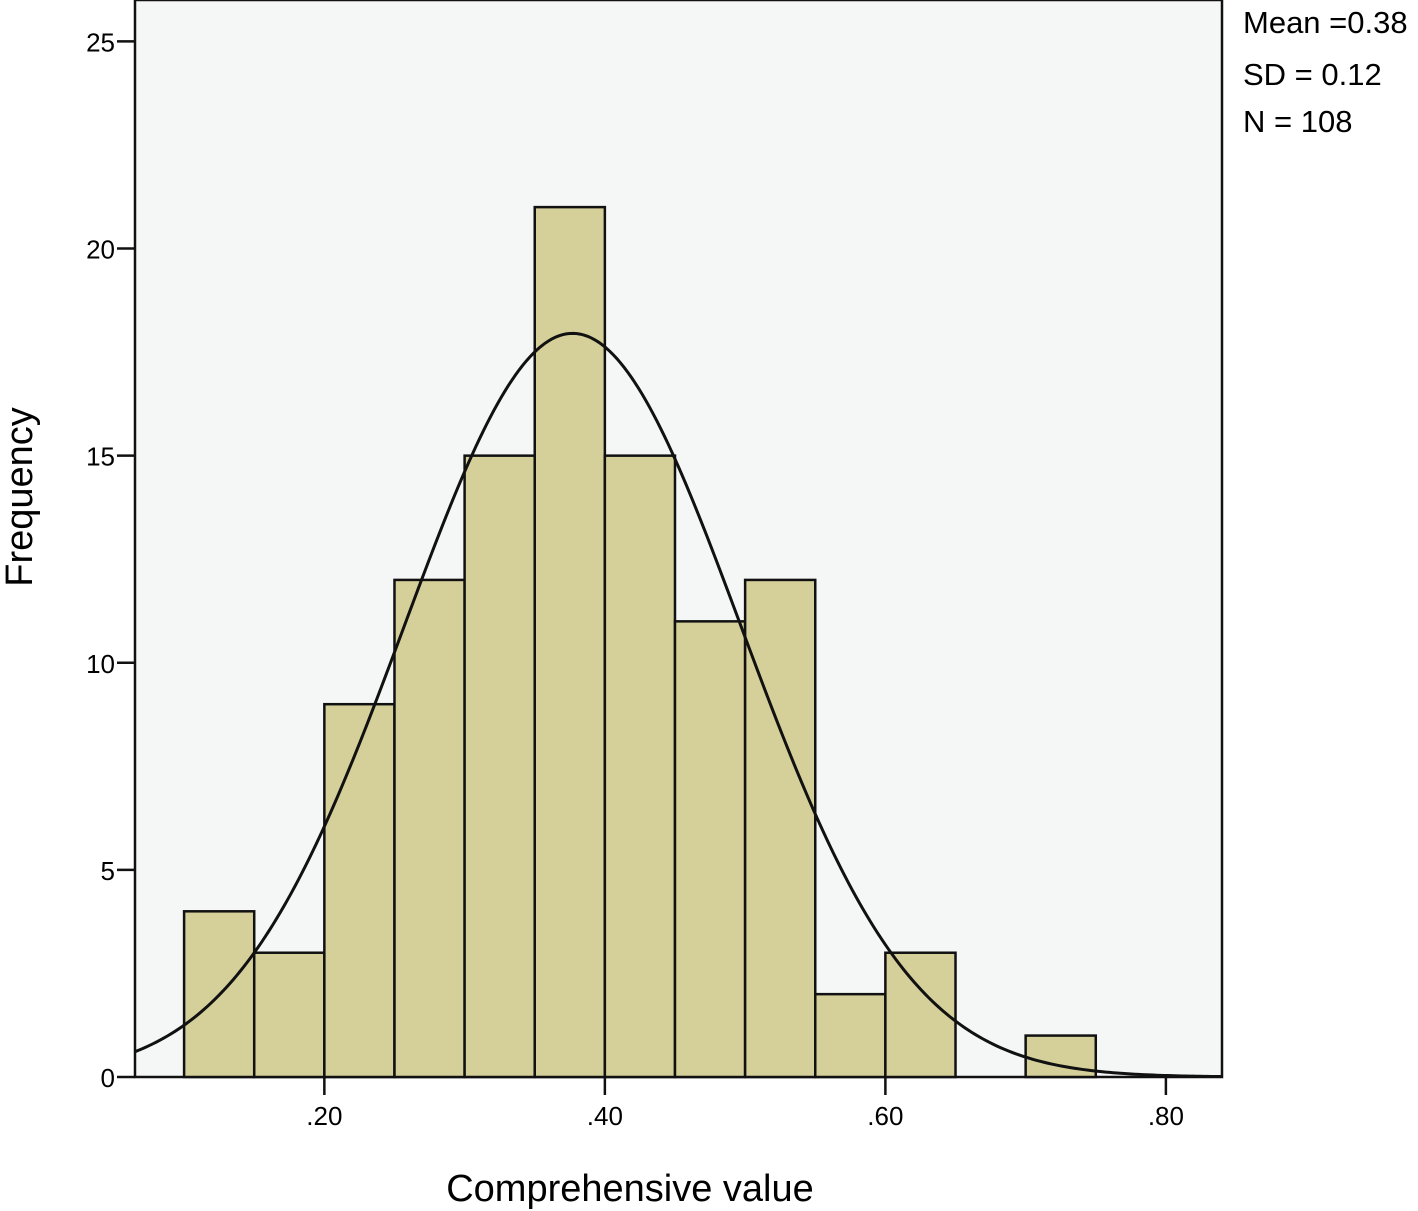 This screenshot has width=1418, height=1211. I want to click on x-tick-label: .80, so click(1166, 1116).